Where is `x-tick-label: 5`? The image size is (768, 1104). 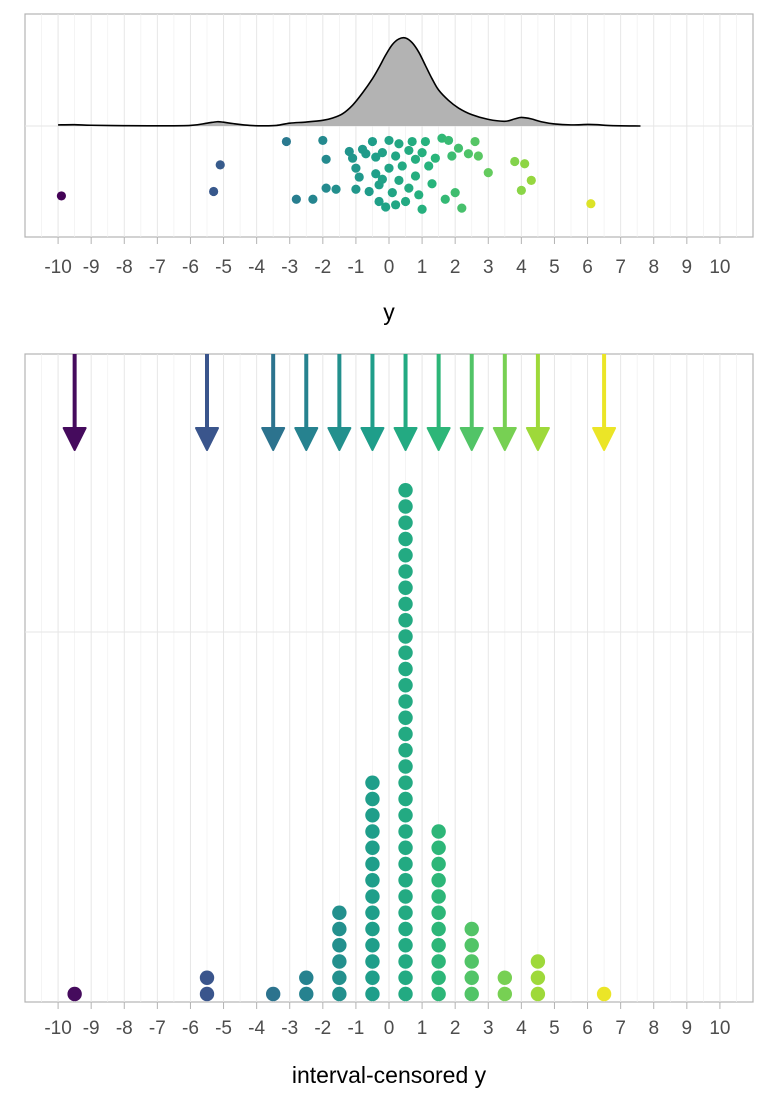
x-tick-label: 5 is located at coordinates (554, 1028).